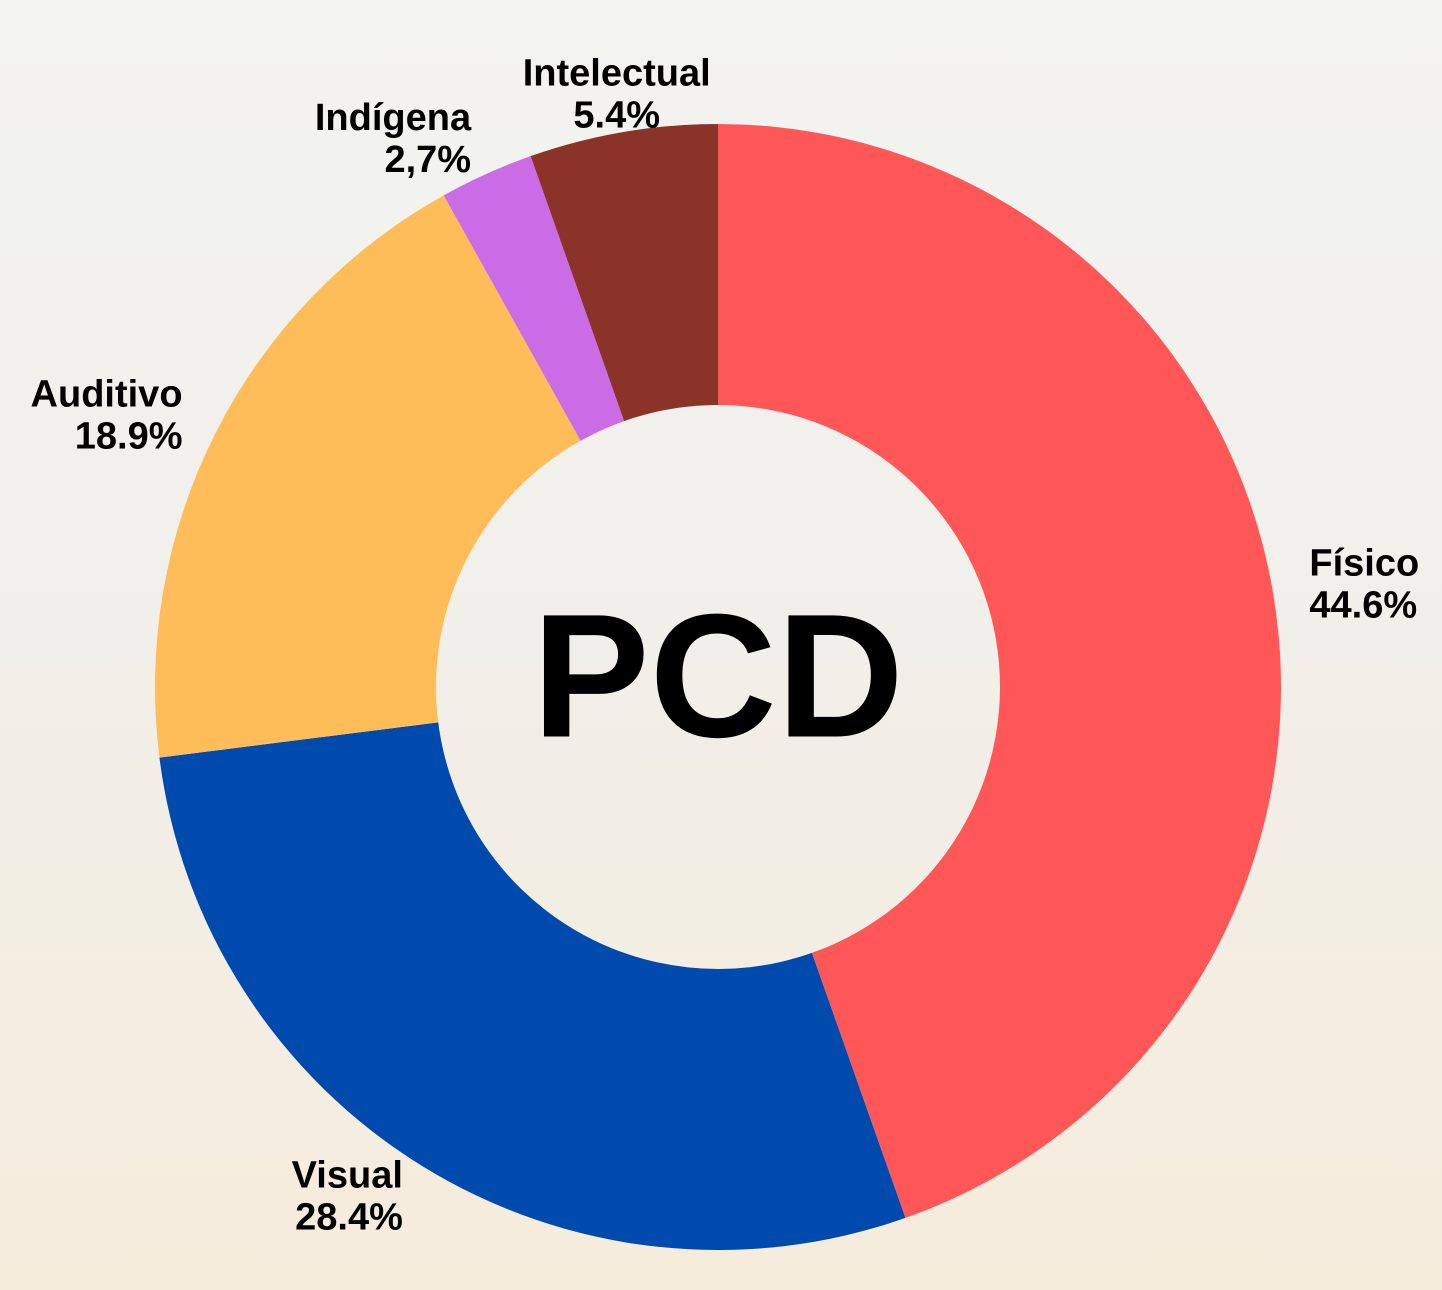 This screenshot has height=1290, width=1442. What do you see at coordinates (616, 116) in the screenshot?
I see `slice-value-label: 5.4%` at bounding box center [616, 116].